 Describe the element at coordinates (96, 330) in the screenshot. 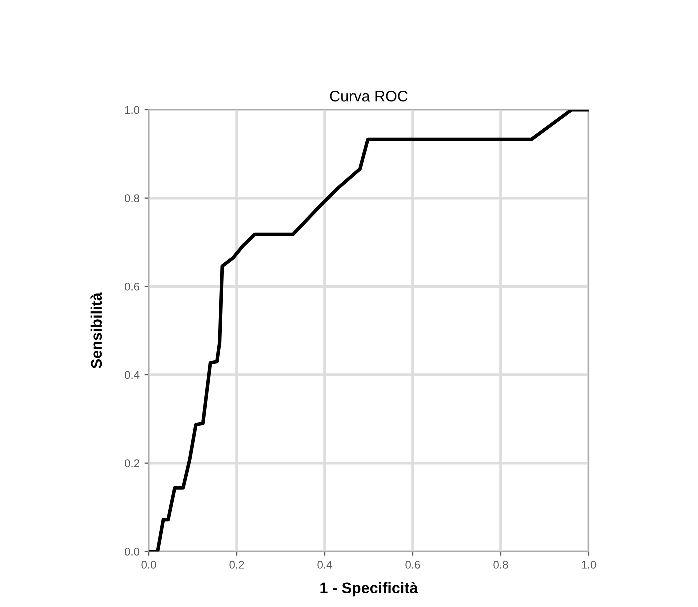

I see `y-axis-title: Sensibilità` at that location.